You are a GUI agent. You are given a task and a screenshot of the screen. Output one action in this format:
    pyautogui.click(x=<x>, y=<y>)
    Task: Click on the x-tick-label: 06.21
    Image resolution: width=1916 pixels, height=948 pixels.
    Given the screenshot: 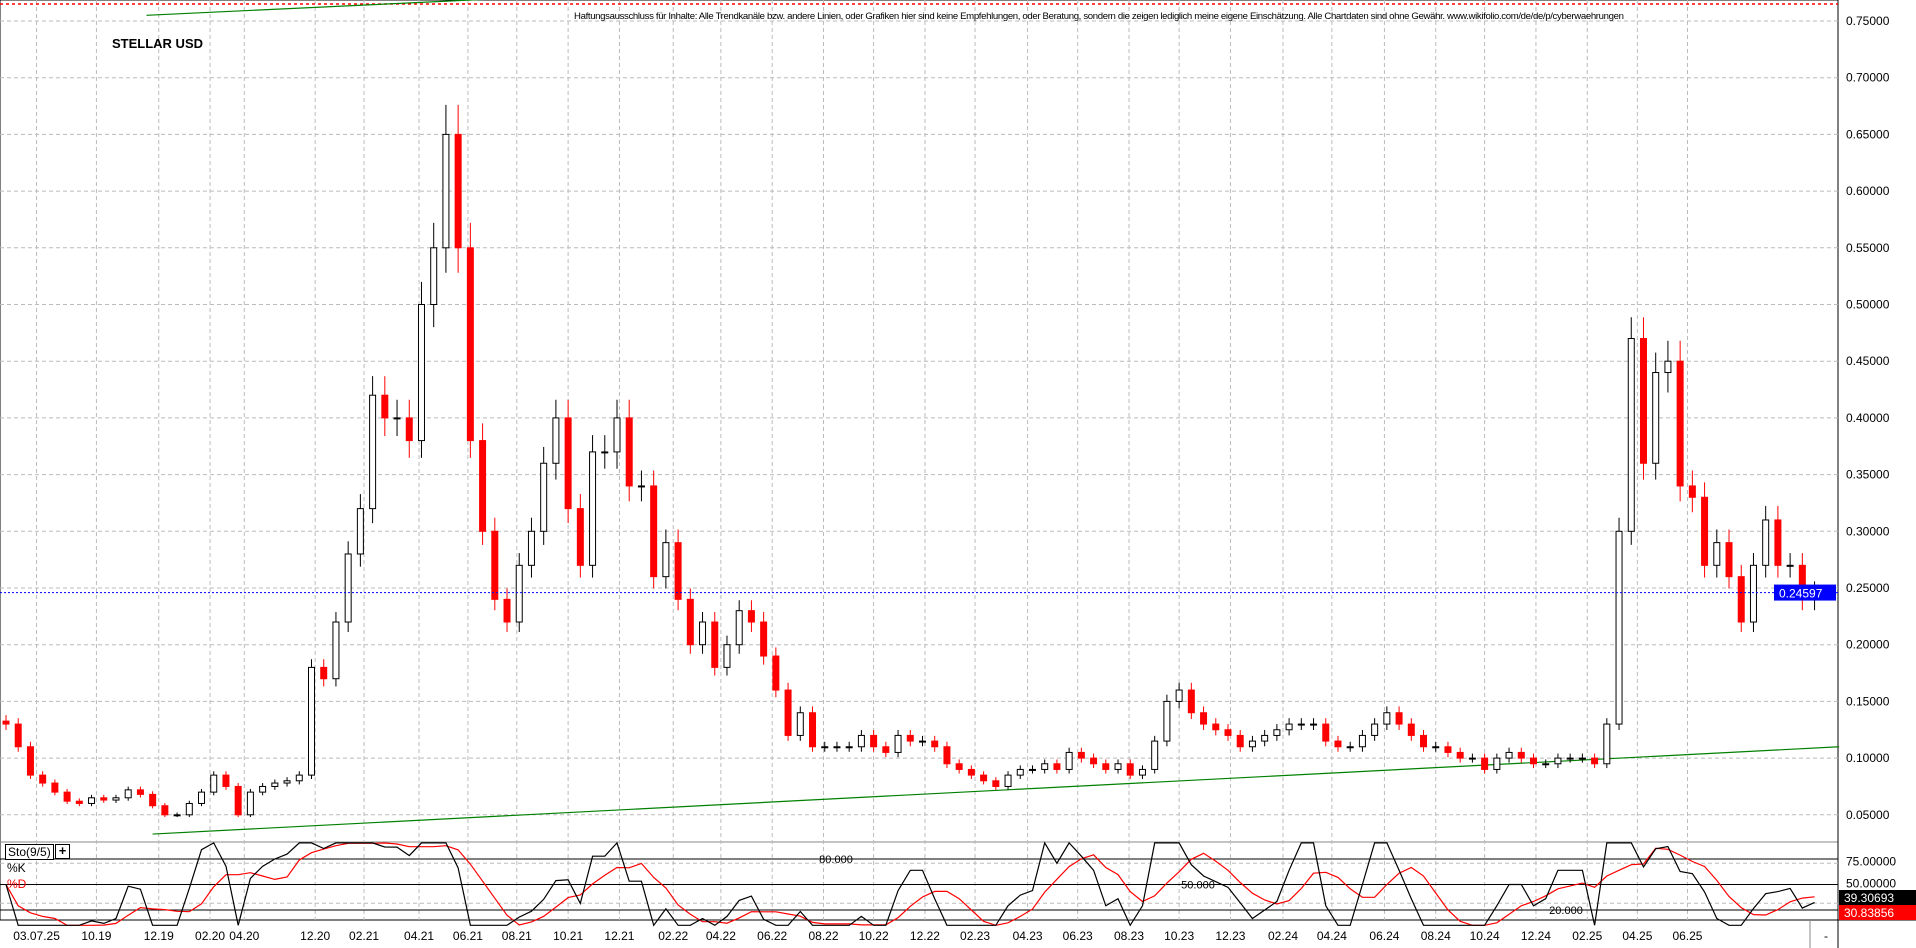 What is the action you would take?
    pyautogui.click(x=468, y=936)
    